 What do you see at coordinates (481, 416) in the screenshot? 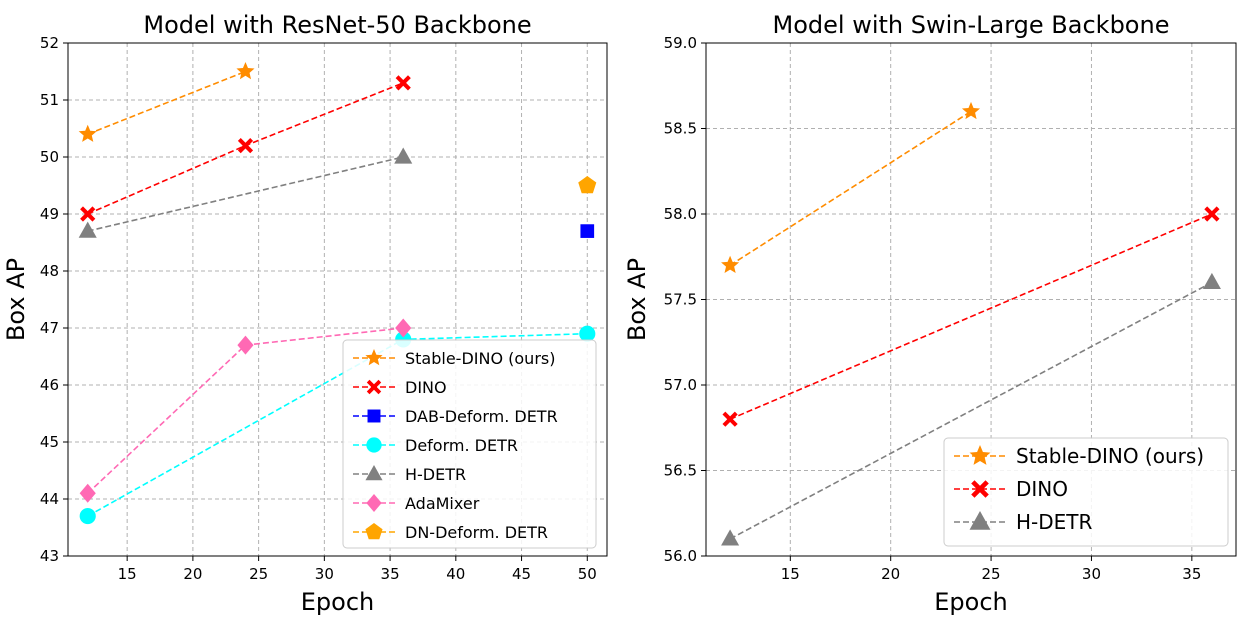
I see `chart0-legend-entry-dab-deform-detr-label: DAB-Deform. DETR` at bounding box center [481, 416].